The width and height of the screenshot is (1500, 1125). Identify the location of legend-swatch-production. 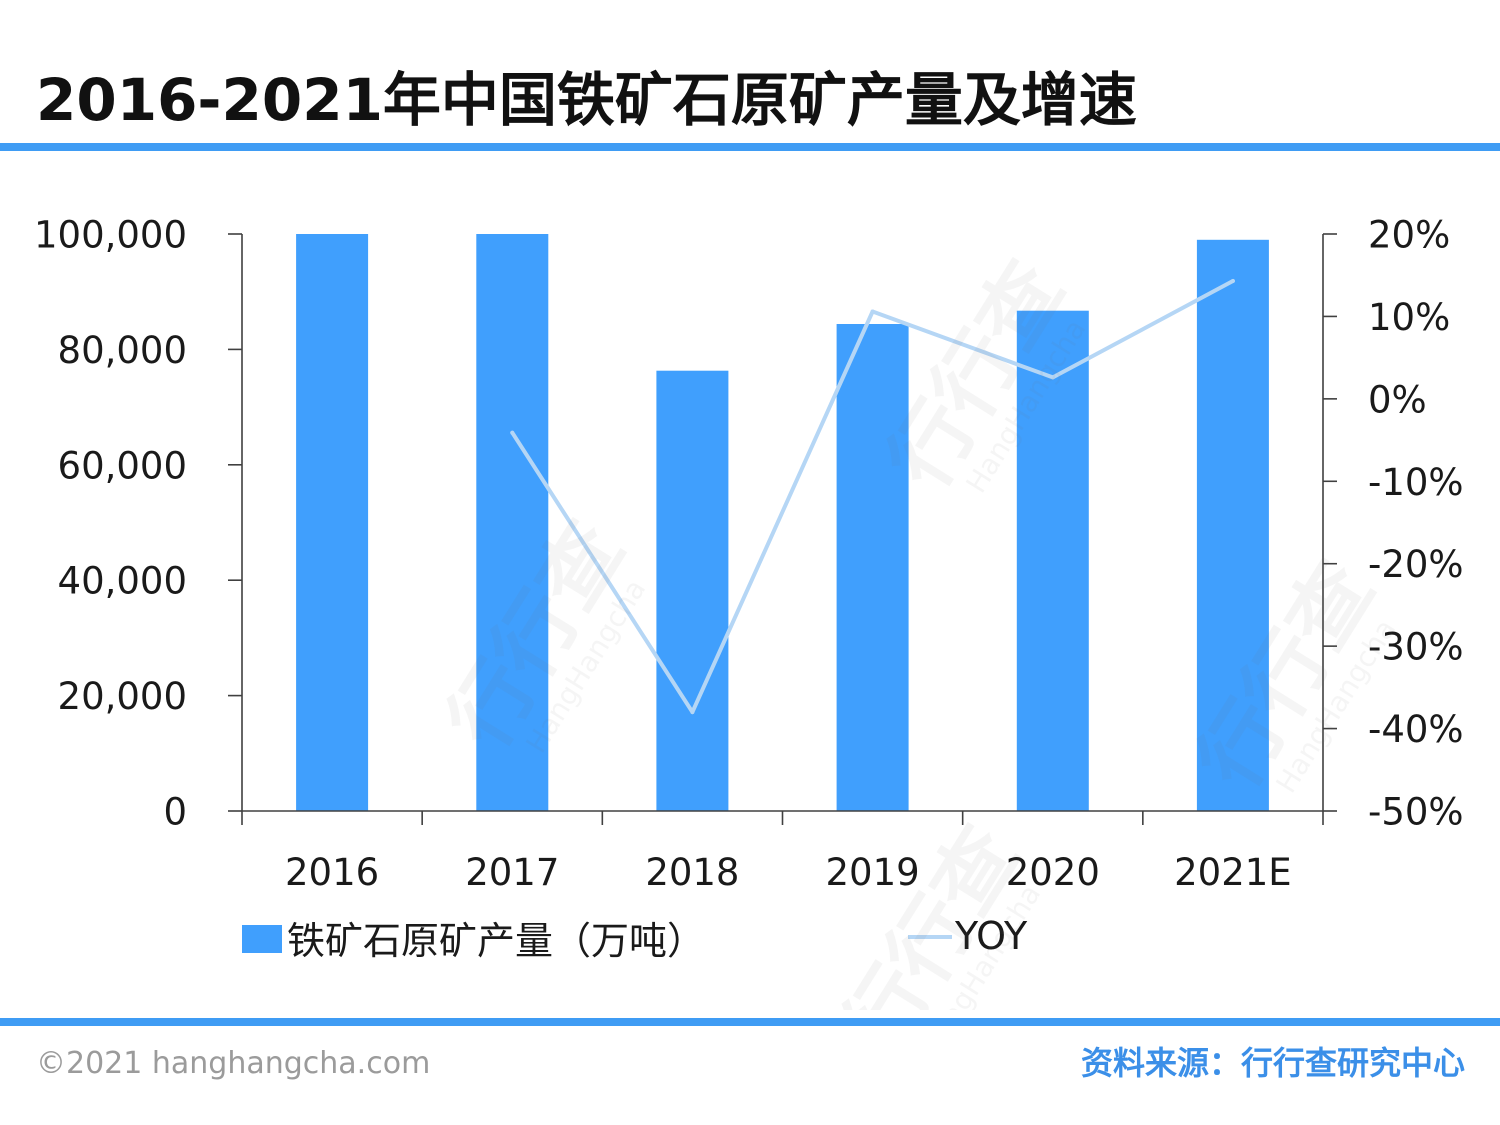
(262, 939).